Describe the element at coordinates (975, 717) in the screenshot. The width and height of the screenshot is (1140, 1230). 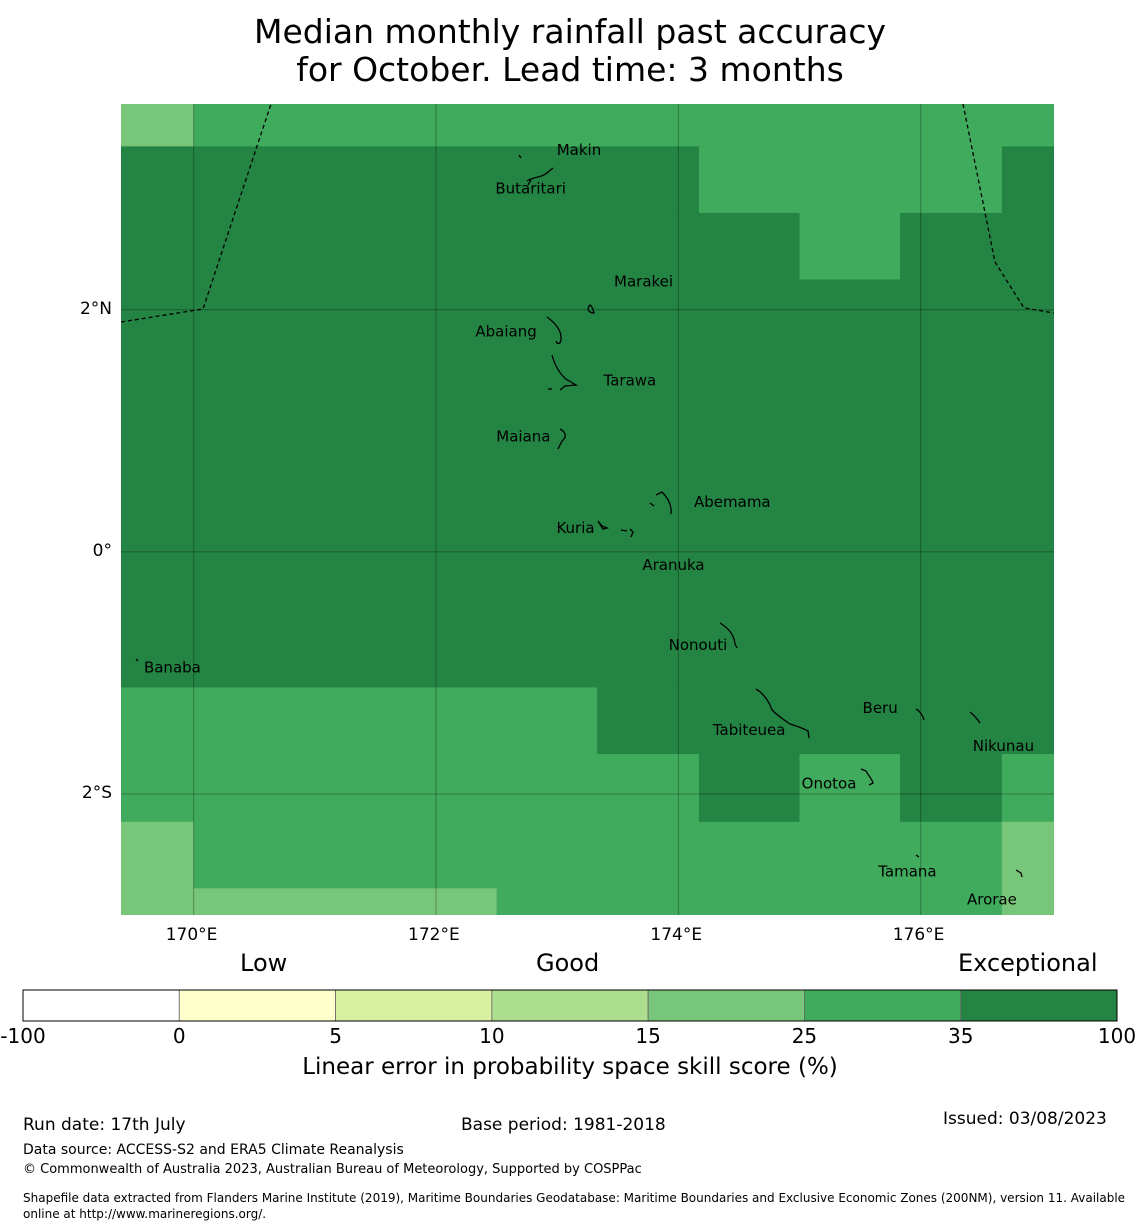
I see `island-nikunau` at that location.